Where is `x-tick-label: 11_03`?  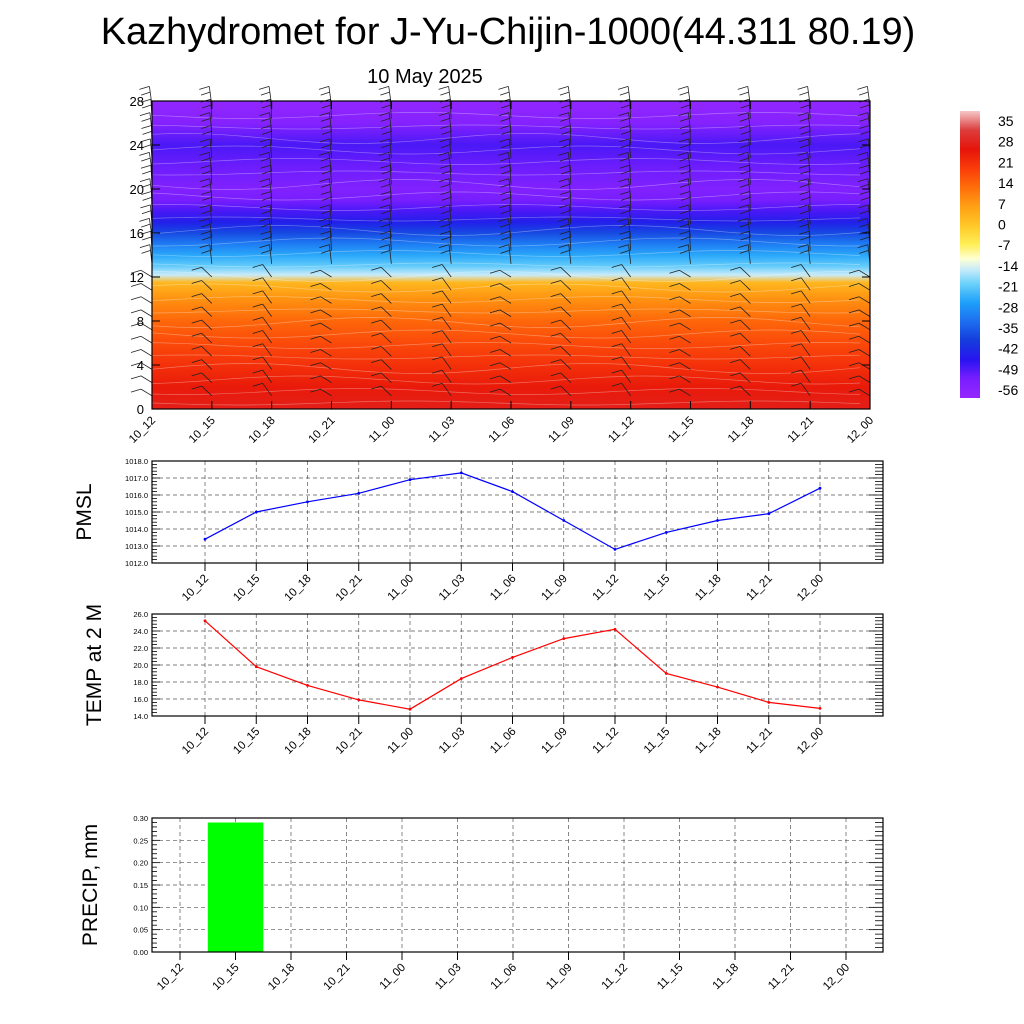
x-tick-label: 11_03 is located at coordinates (452, 588).